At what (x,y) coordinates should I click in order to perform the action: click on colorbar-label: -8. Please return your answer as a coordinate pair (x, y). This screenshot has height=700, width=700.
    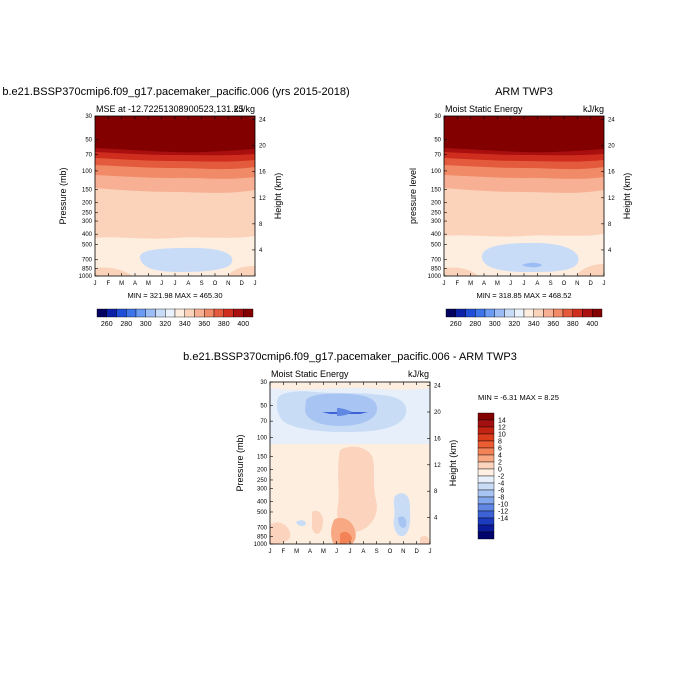
    Looking at the image, I should click on (501, 498).